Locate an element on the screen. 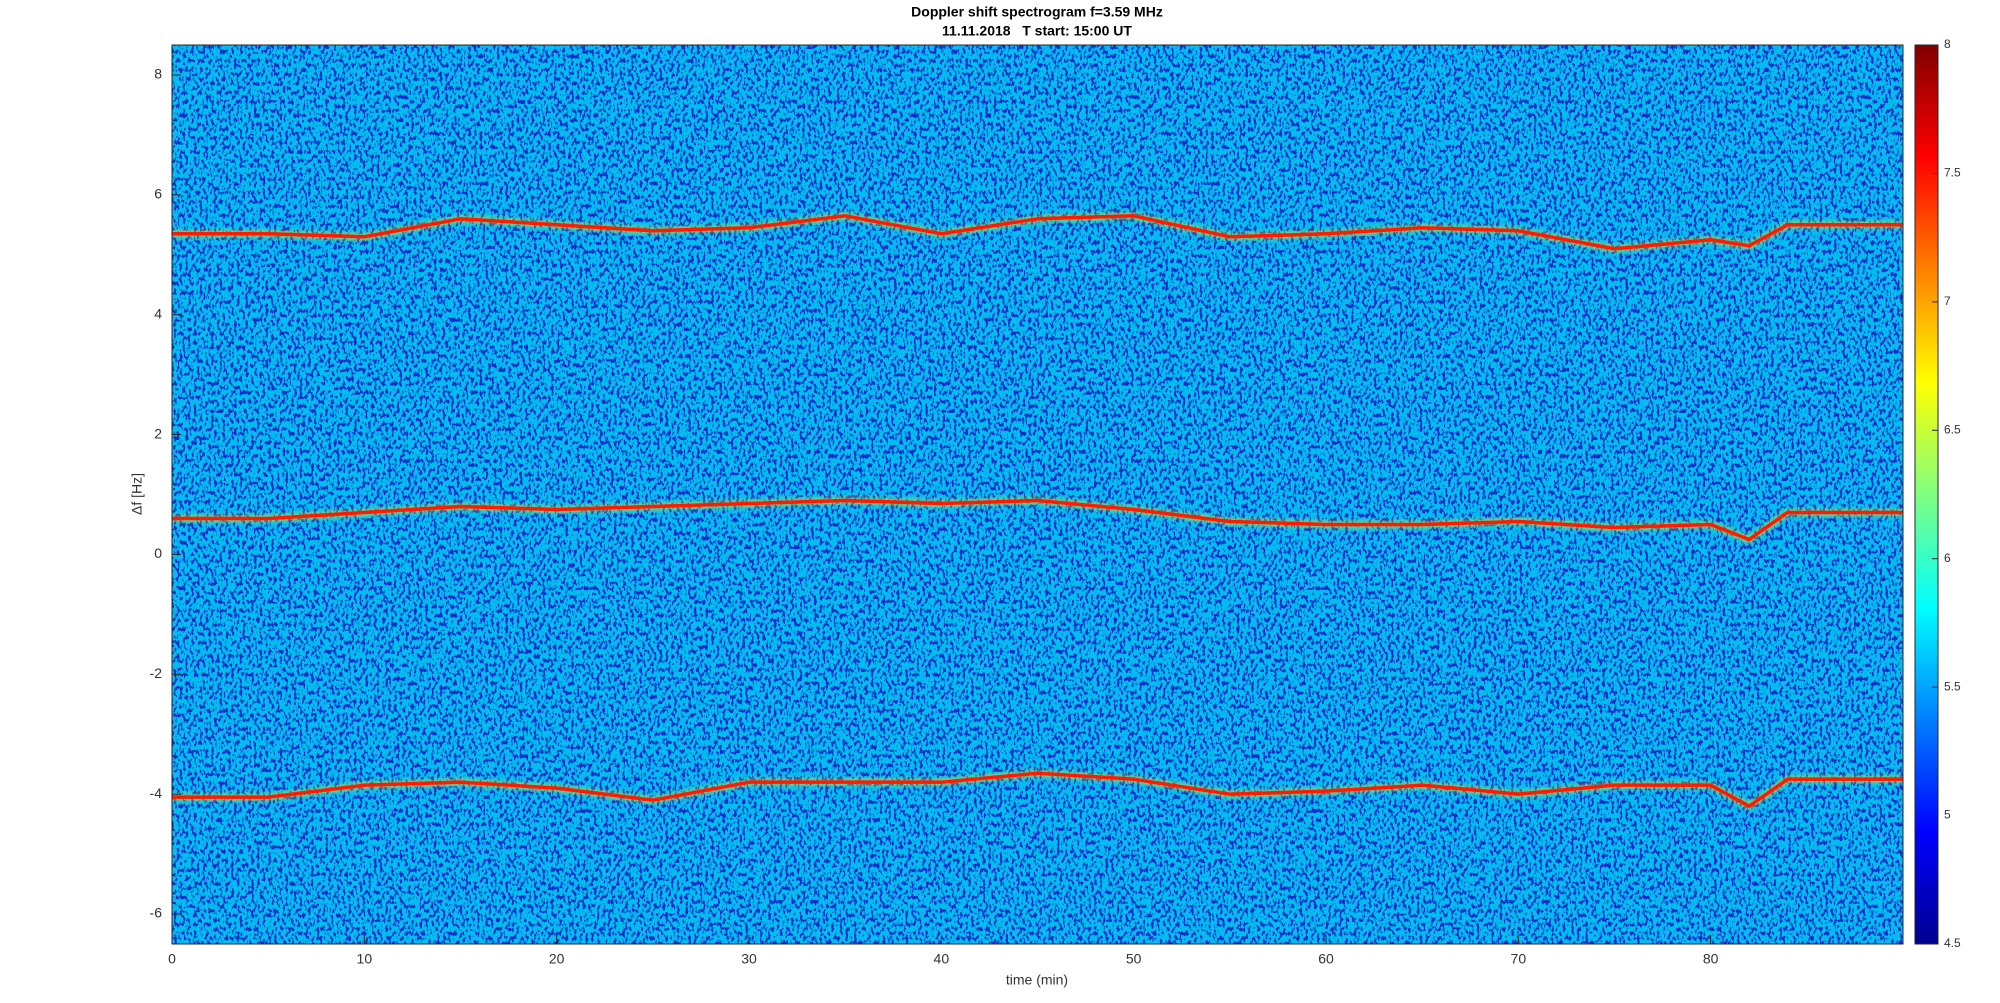 The width and height of the screenshot is (2000, 1003). chart-title: Doppler shift spectrogram f=3.59 MHz is located at coordinates (1037, 12).